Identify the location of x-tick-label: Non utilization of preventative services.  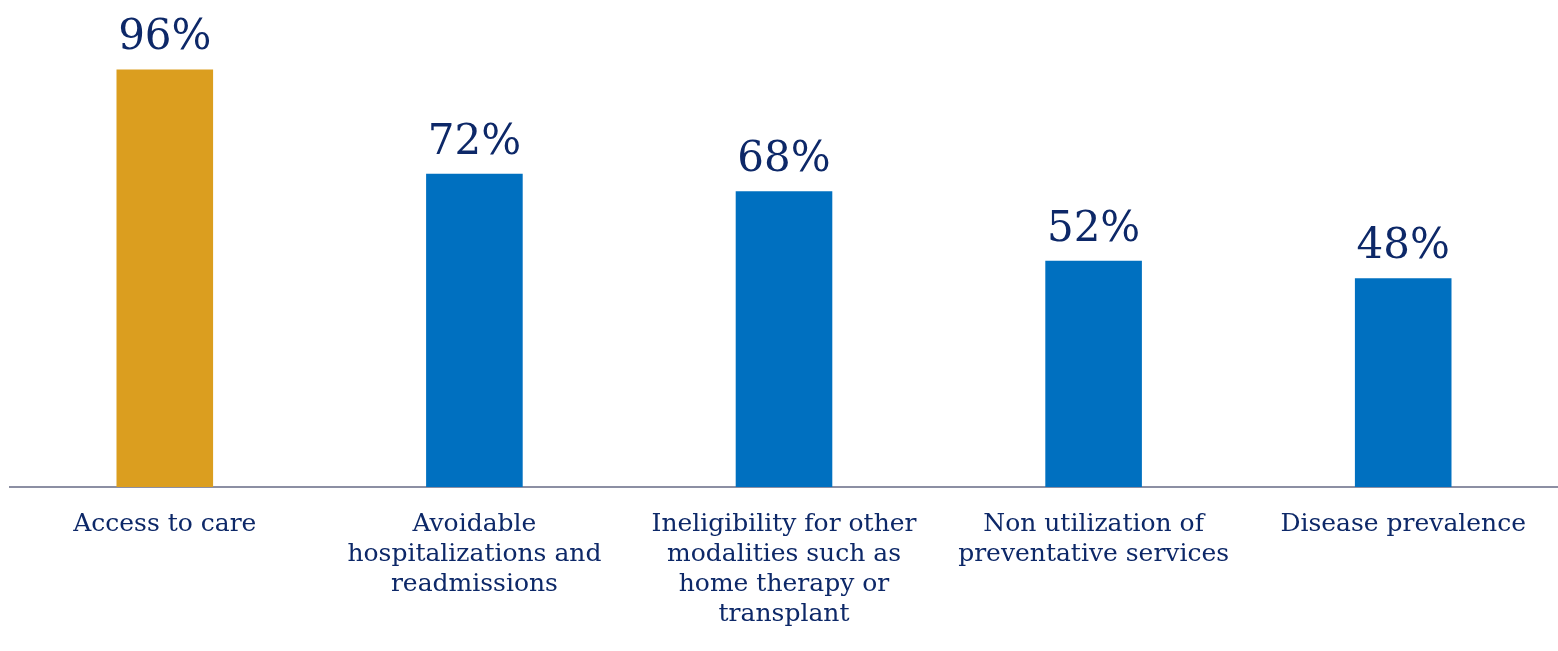
(1094, 537).